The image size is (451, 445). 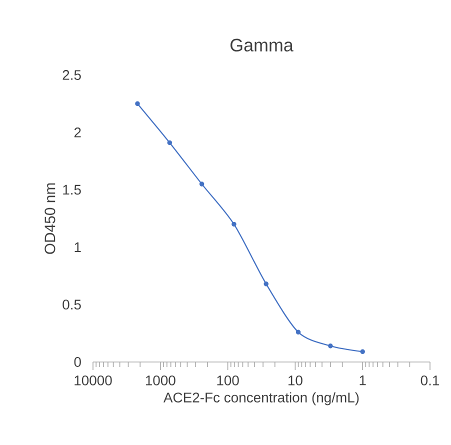 I want to click on y-tick-label: 1.5, so click(x=72, y=189).